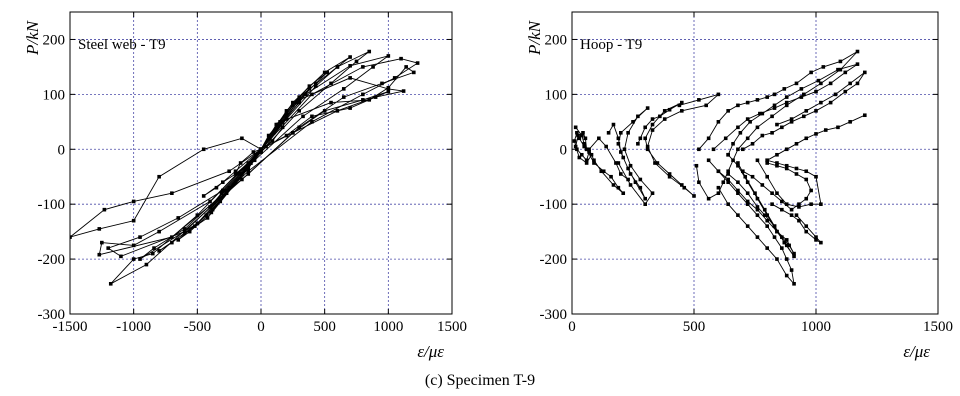 The image size is (960, 396). Describe the element at coordinates (816, 327) in the screenshot. I see `x-tick-label: 1000` at that location.